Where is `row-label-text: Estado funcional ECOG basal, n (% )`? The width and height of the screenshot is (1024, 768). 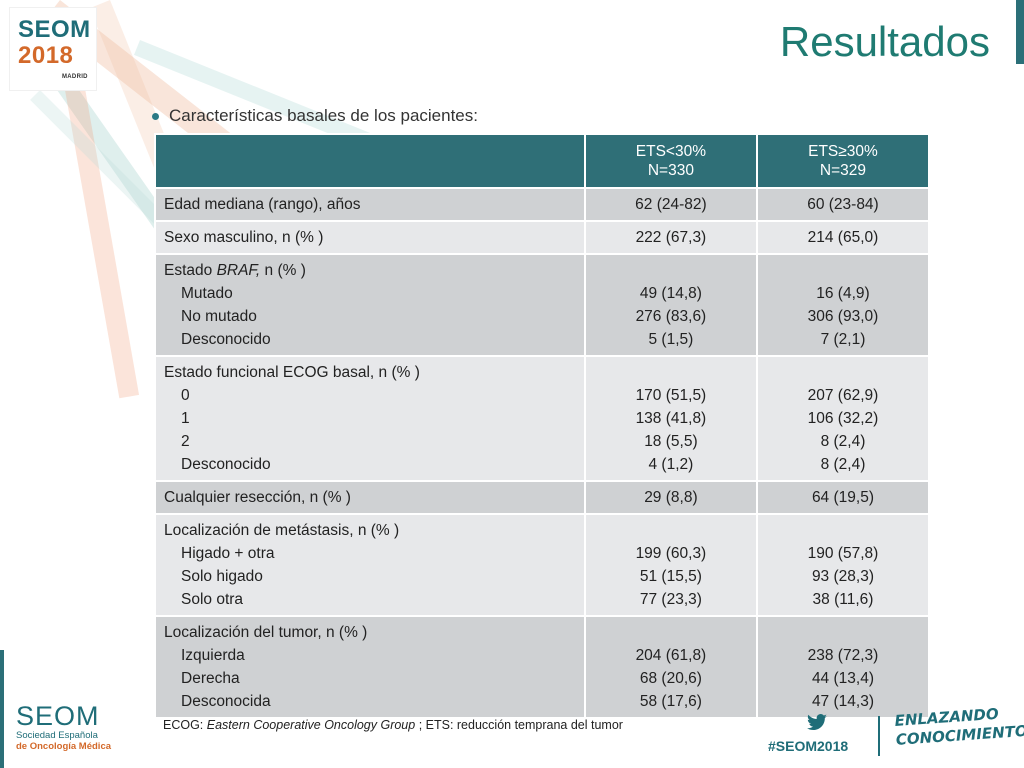 row-label-text: Estado funcional ECOG basal, n (% ) is located at coordinates (292, 372).